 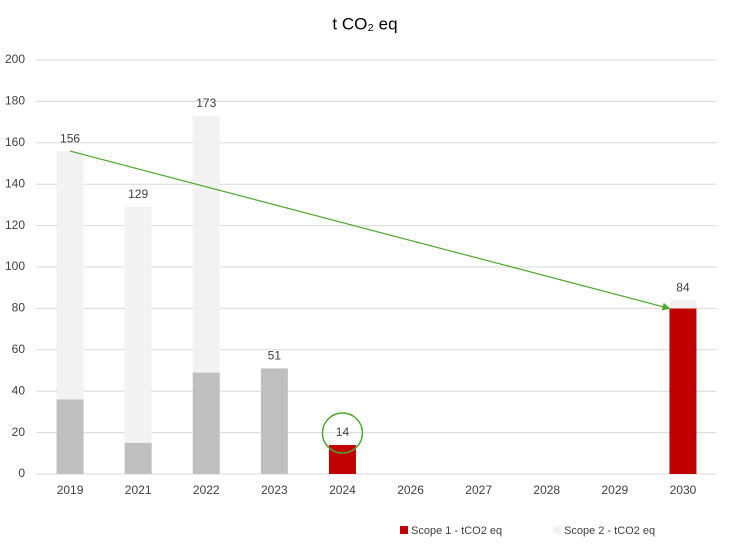 I want to click on y-tick-label: 180, so click(x=15, y=101).